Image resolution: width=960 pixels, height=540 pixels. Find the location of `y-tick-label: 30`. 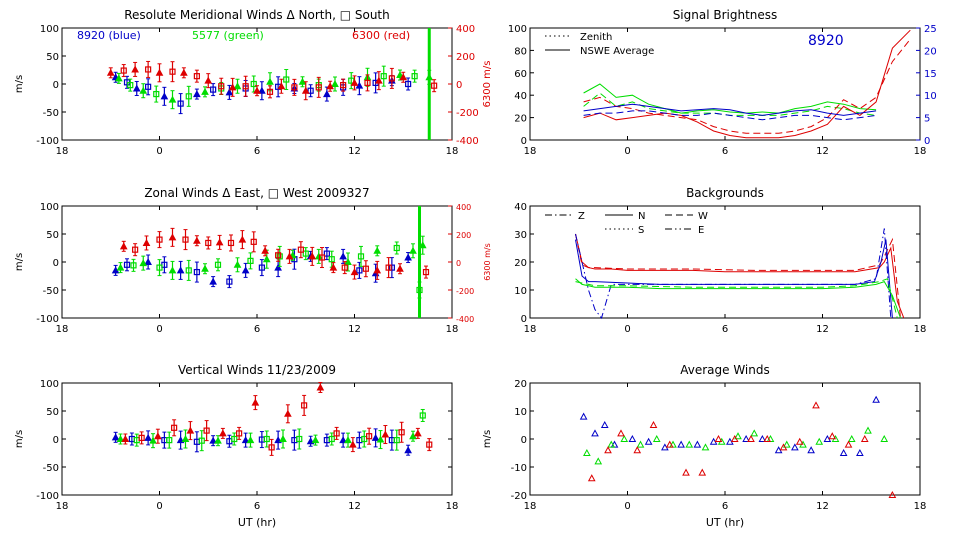

y-tick-label: 30 is located at coordinates (520, 235).